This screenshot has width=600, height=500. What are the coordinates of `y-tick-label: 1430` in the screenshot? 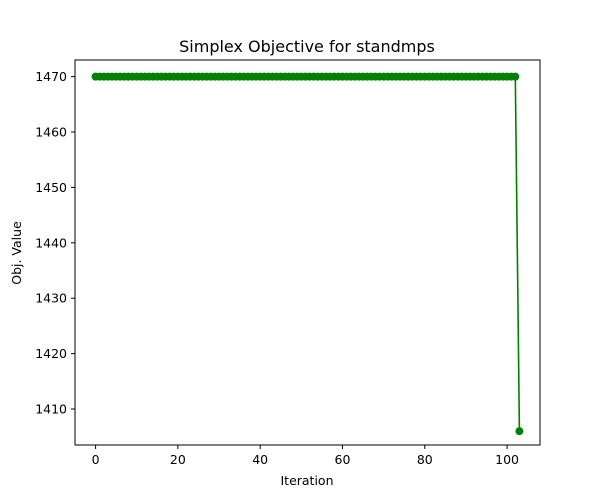 It's located at (51, 298).